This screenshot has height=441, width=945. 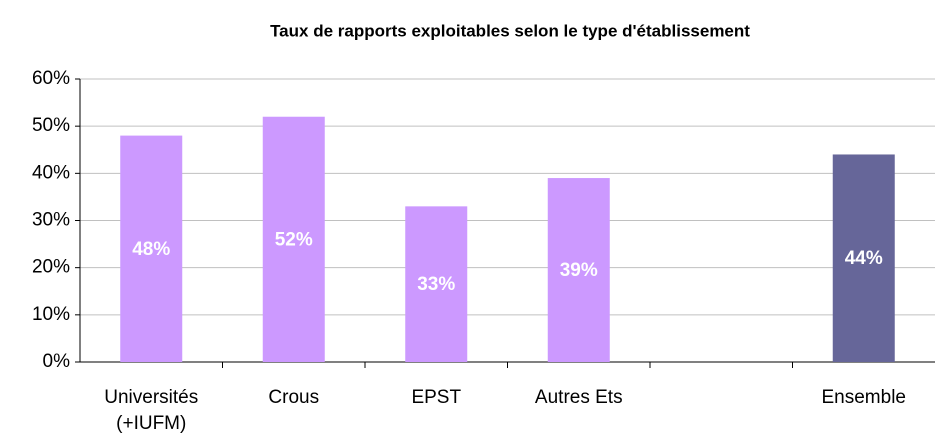 What do you see at coordinates (864, 397) in the screenshot?
I see `x-tick-label: Ensemble` at bounding box center [864, 397].